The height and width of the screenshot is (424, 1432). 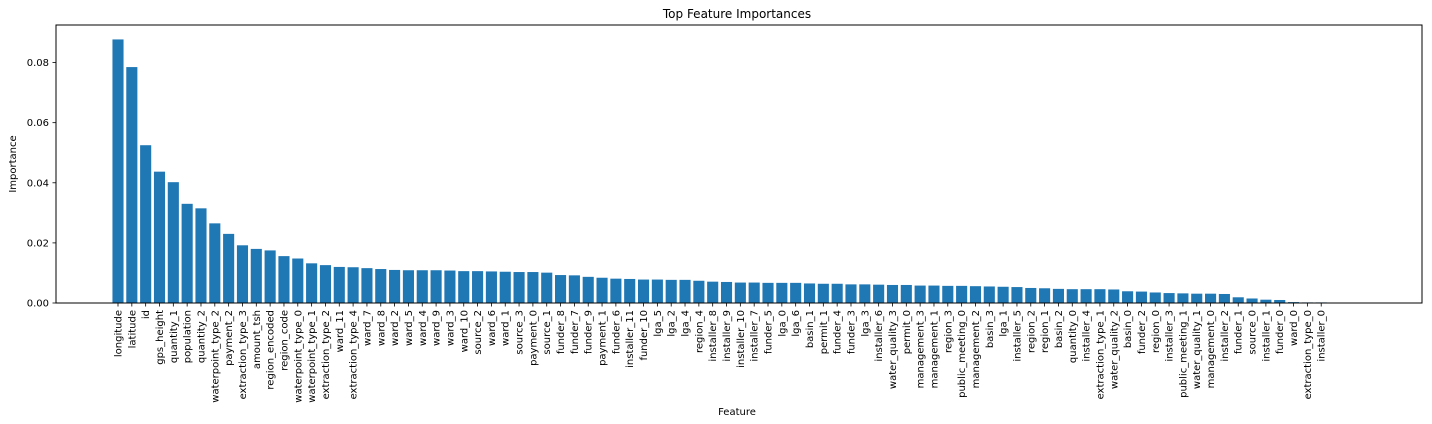 What do you see at coordinates (381, 328) in the screenshot?
I see `x-tick-label: ward_8` at bounding box center [381, 328].